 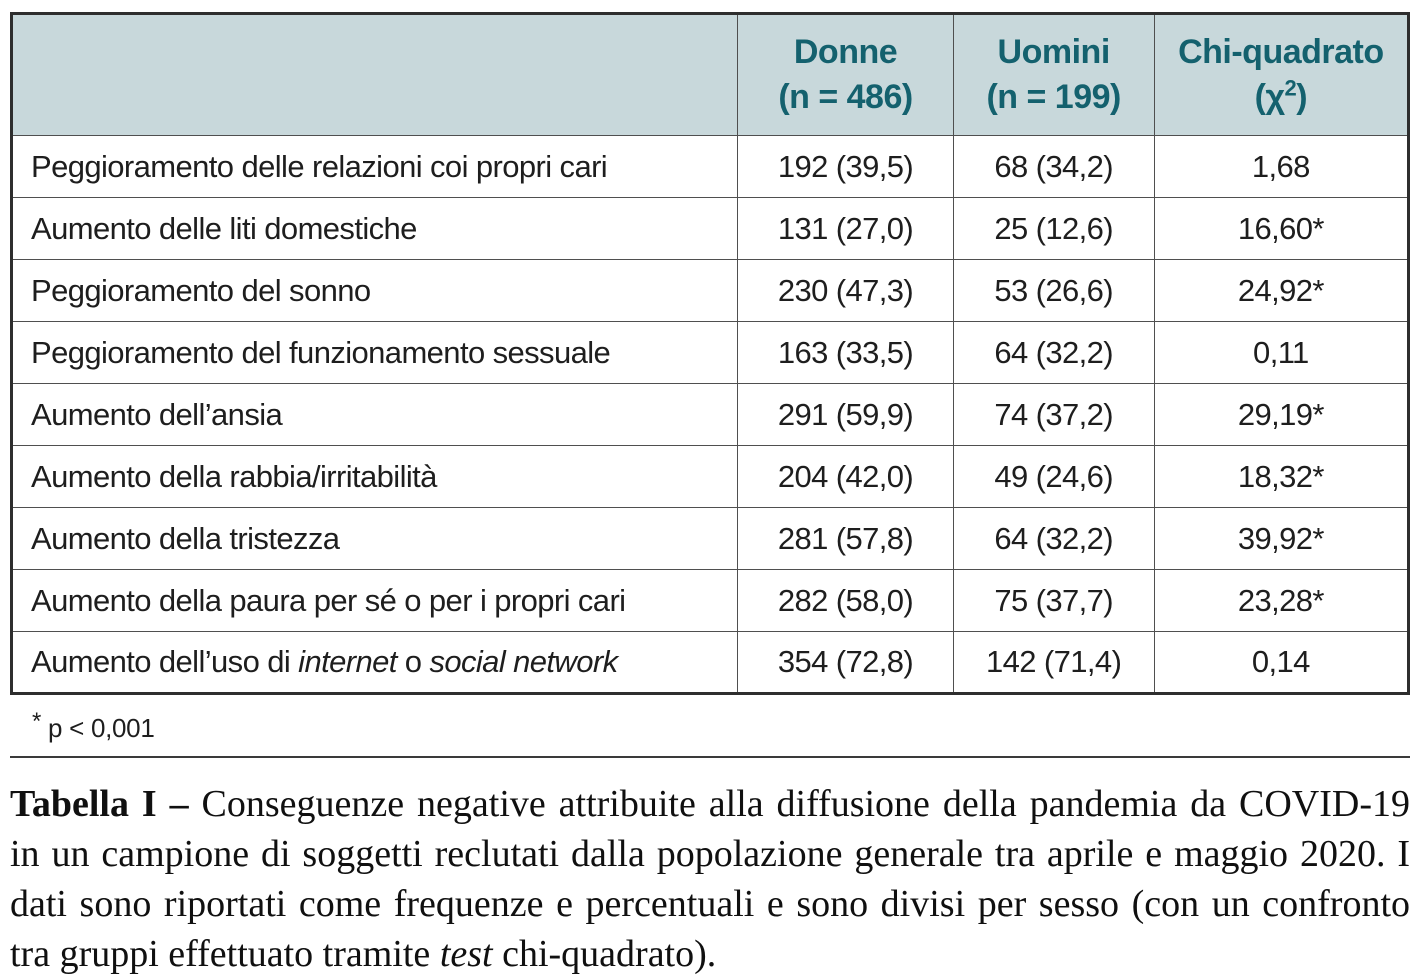 What do you see at coordinates (845, 166) in the screenshot?
I see `cell-donne: 192 (39,5)` at bounding box center [845, 166].